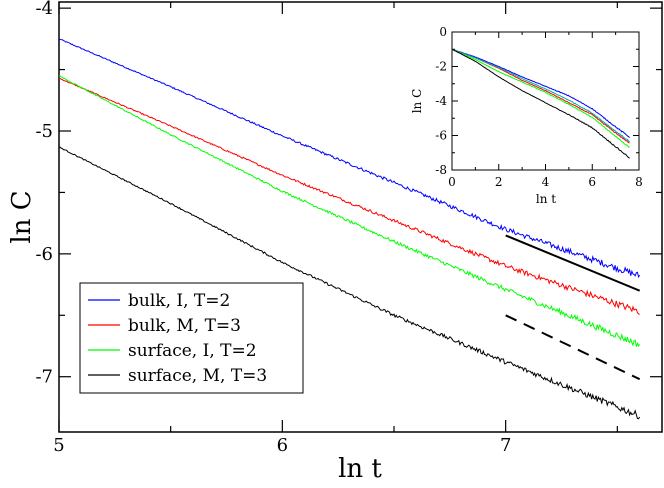  I want to click on inset-series-group, so click(541, 103).